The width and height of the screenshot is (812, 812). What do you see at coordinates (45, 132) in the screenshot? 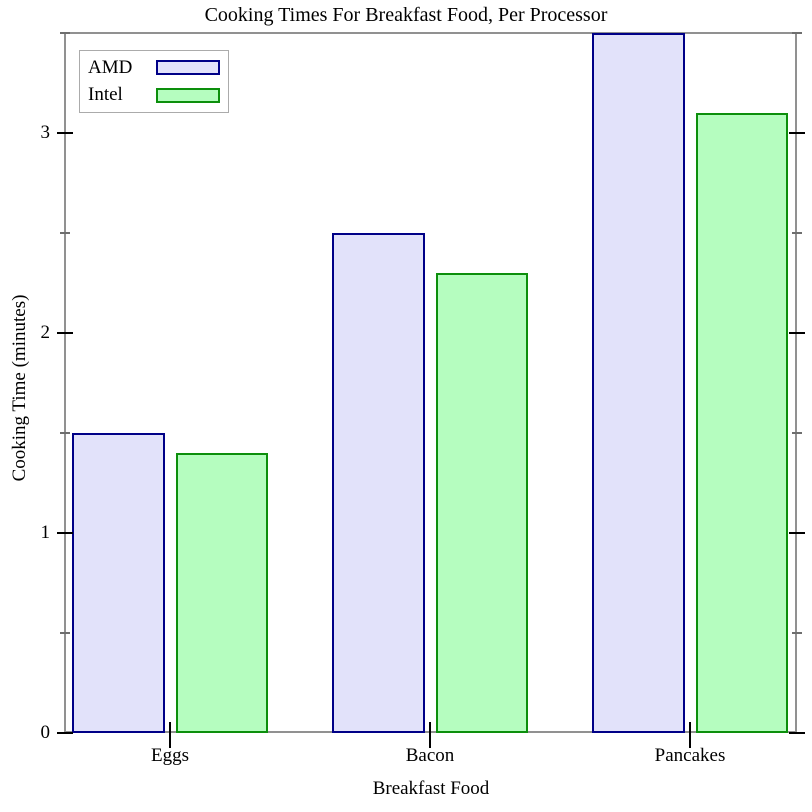
I see `y-tick-label: 3` at bounding box center [45, 132].